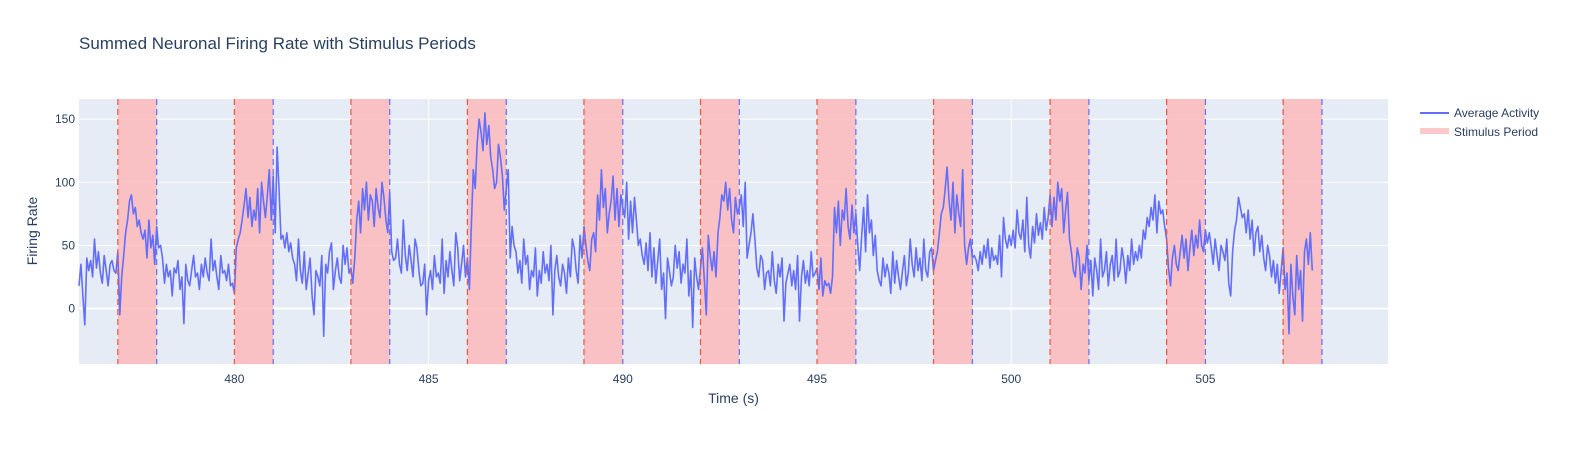 Image resolution: width=1592 pixels, height=455 pixels. I want to click on y-axis-title: Firing Rate, so click(32, 231).